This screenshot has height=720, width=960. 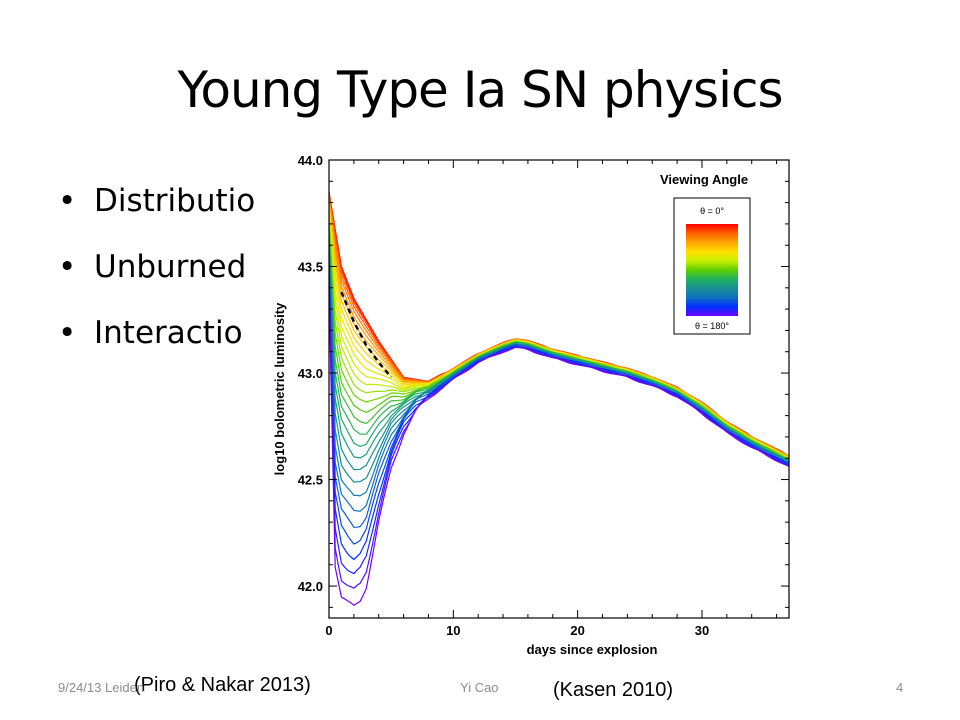 I want to click on y-tick-label: 42.0, so click(x=310, y=586).